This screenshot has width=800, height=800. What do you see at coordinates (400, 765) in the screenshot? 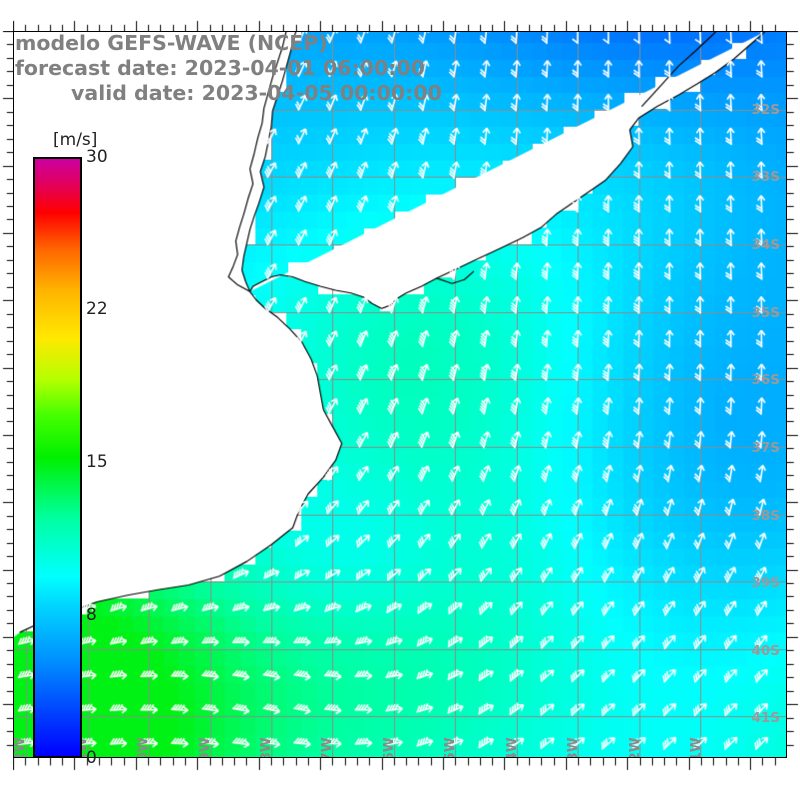
I see `axis-ticks-bottom` at bounding box center [400, 765].